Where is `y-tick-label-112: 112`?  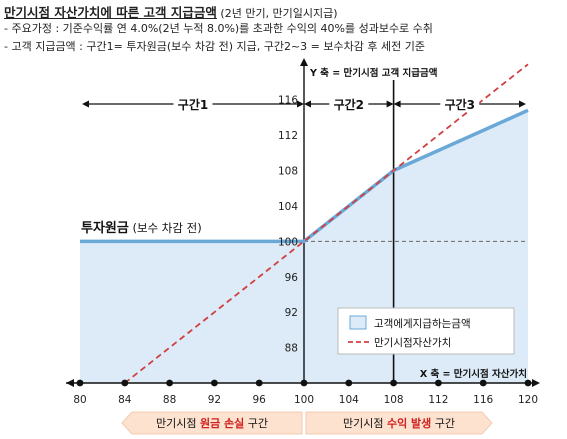
y-tick-label-112: 112 is located at coordinates (288, 136).